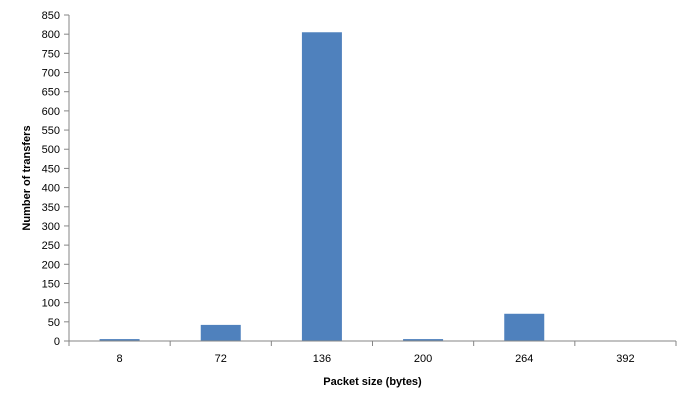  Describe the element at coordinates (372, 353) in the screenshot. I see `x-axis-ticks: 8 72 136 200 264 392` at that location.